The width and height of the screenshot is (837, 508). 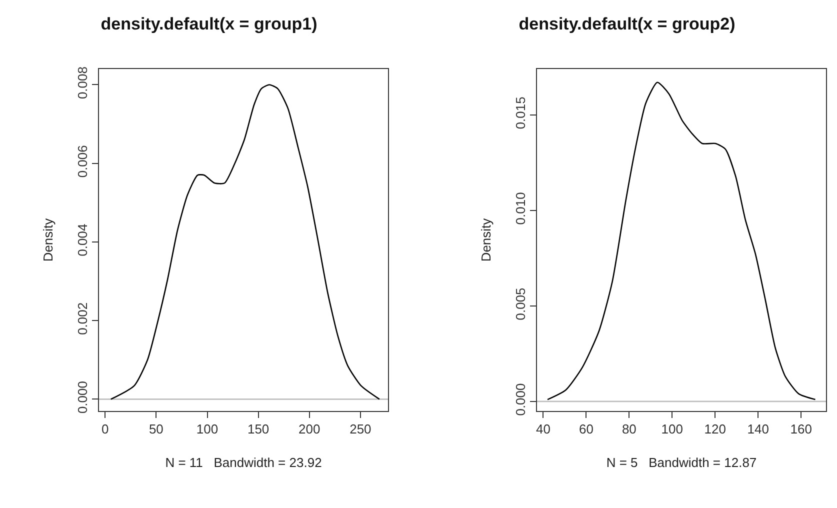 I want to click on y-tick-label: 0.008, so click(x=82, y=83).